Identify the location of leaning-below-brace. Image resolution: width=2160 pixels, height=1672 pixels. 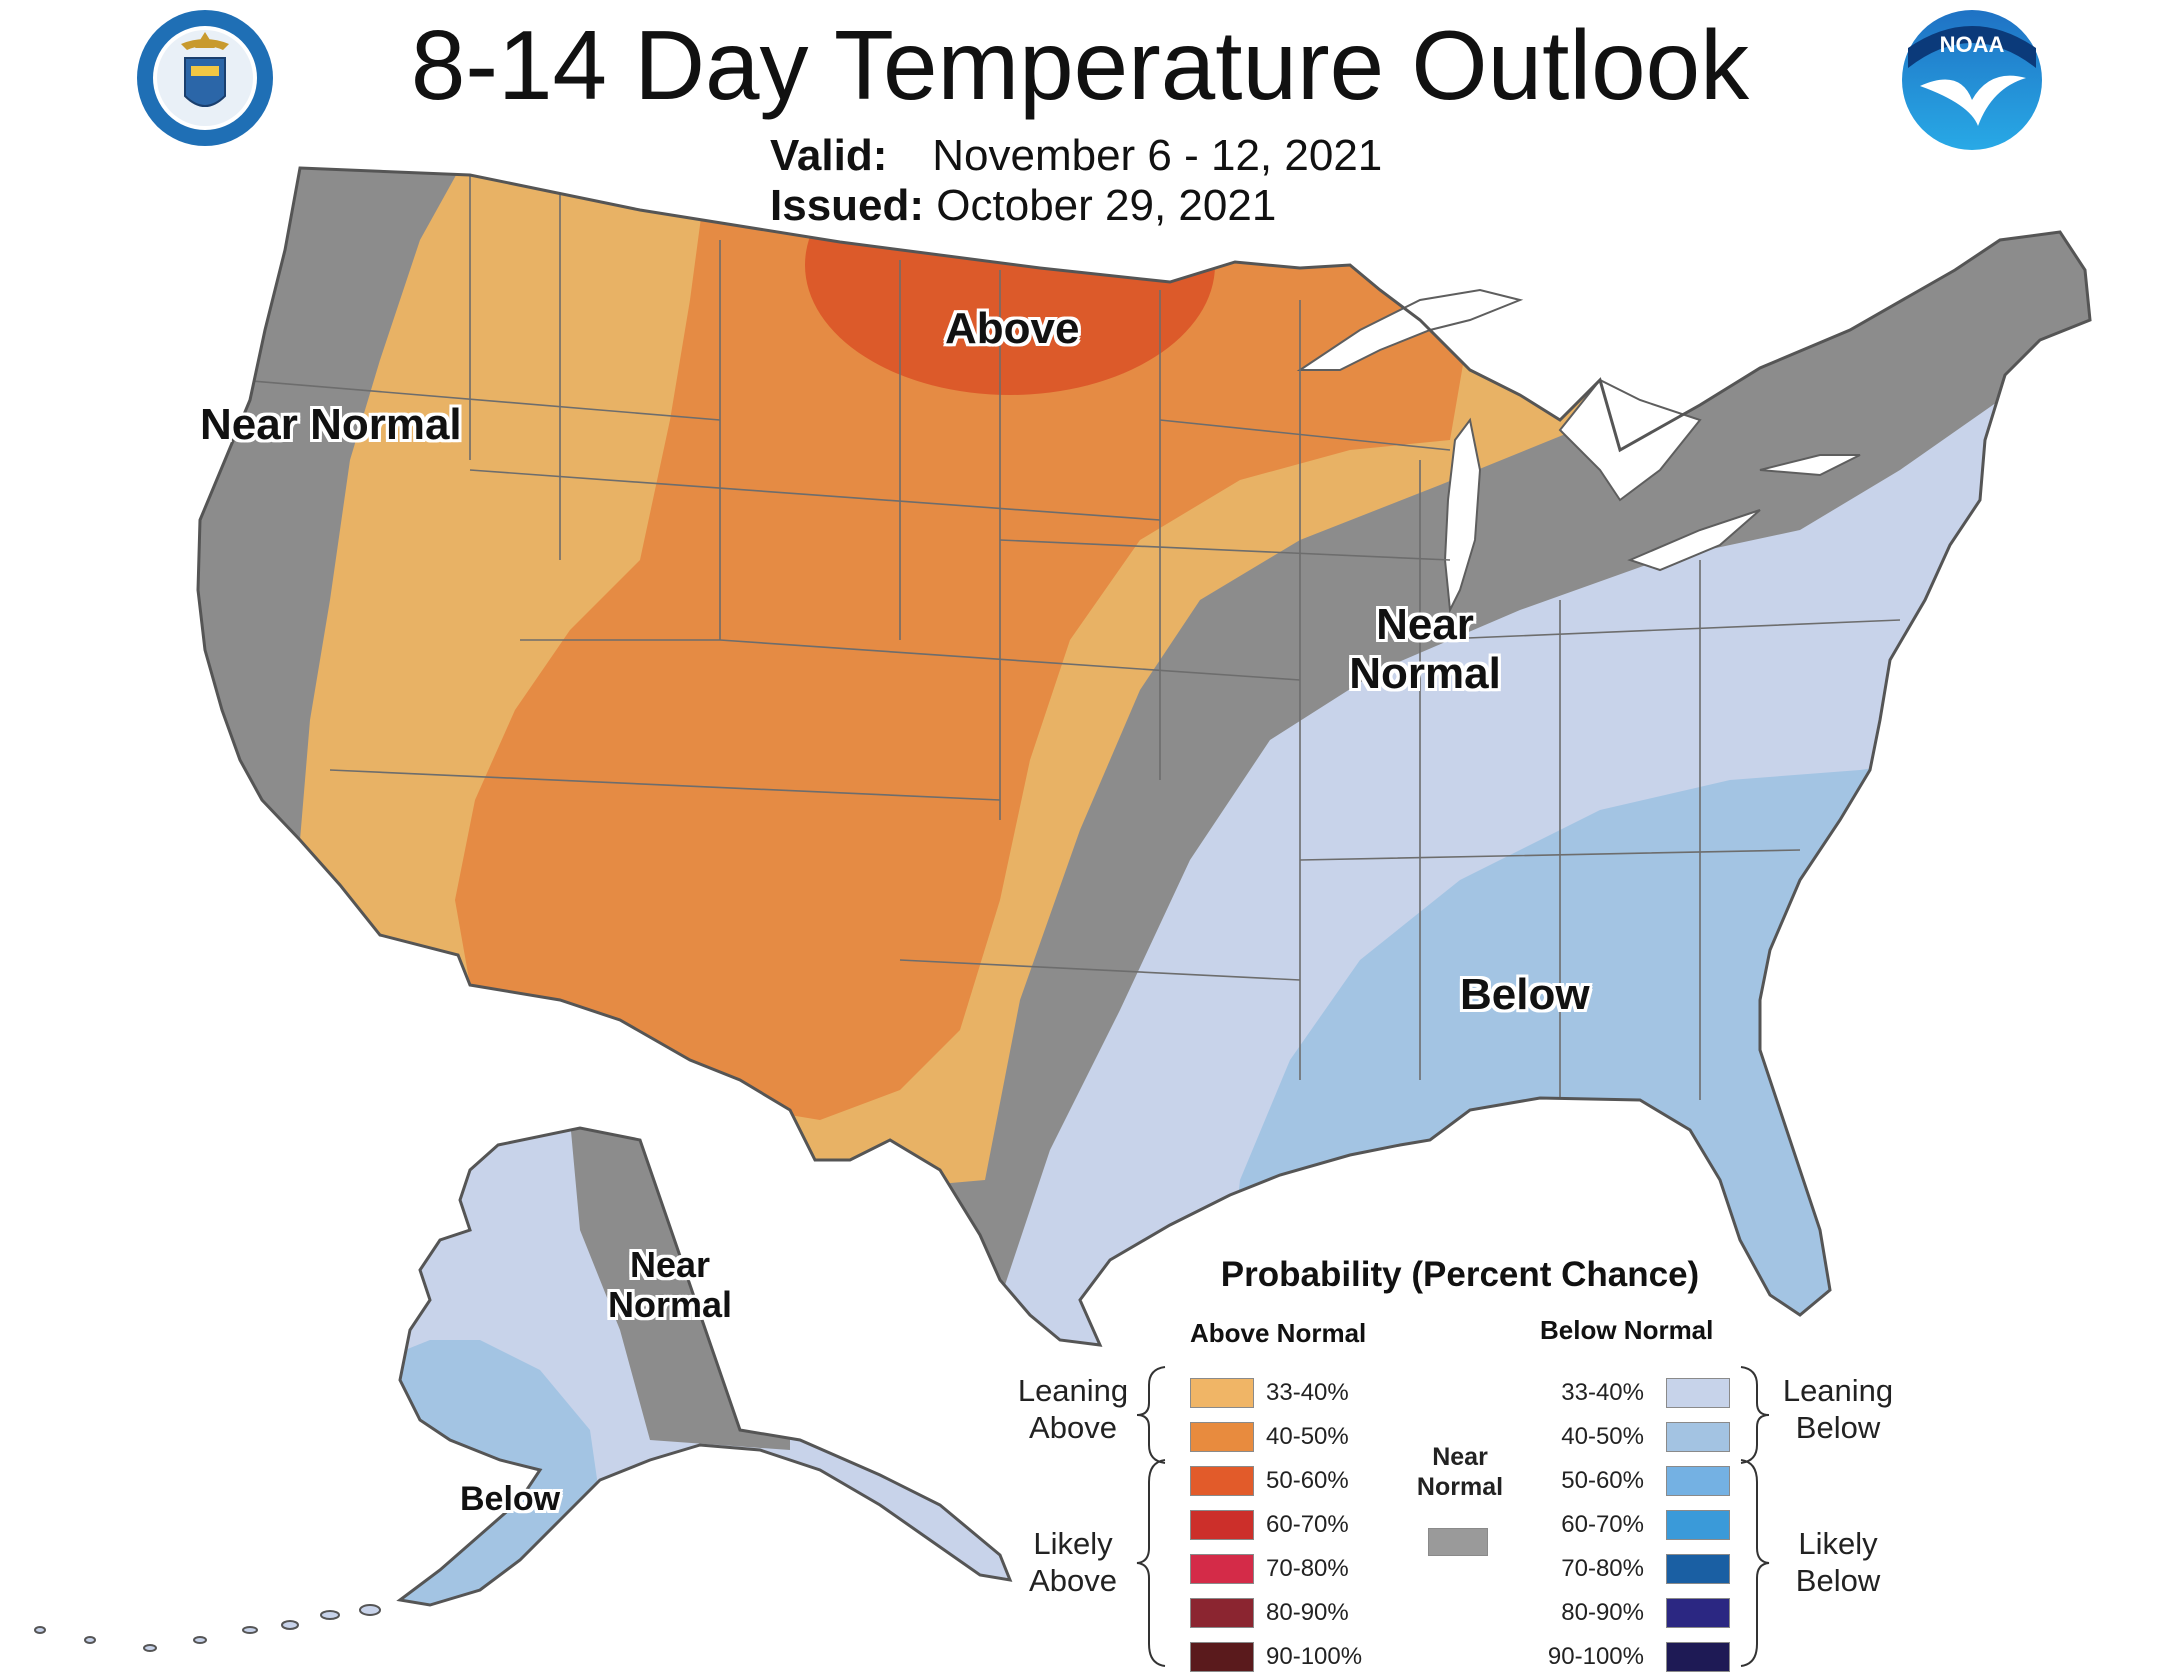
(1755, 1415).